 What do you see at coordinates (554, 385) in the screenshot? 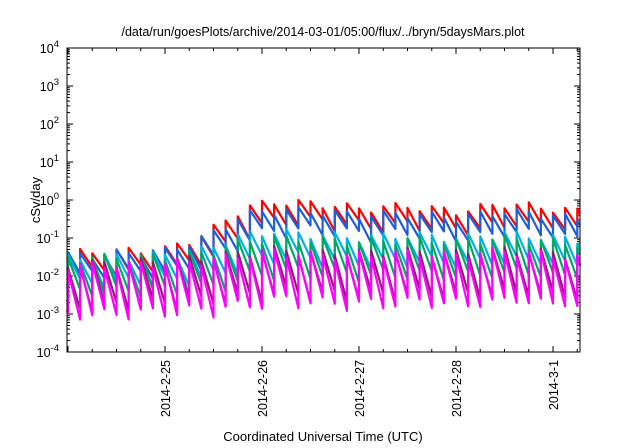
I see `x-tick-label-4: 2014-3-1` at bounding box center [554, 385].